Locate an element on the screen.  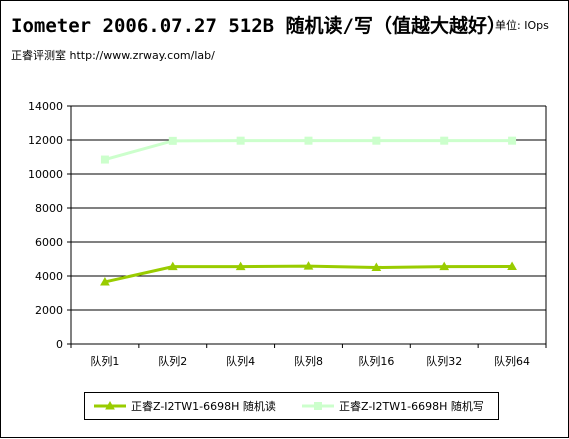
legend-item: 正睿Z-I2TW1-6698H 随机写 is located at coordinates (392, 406).